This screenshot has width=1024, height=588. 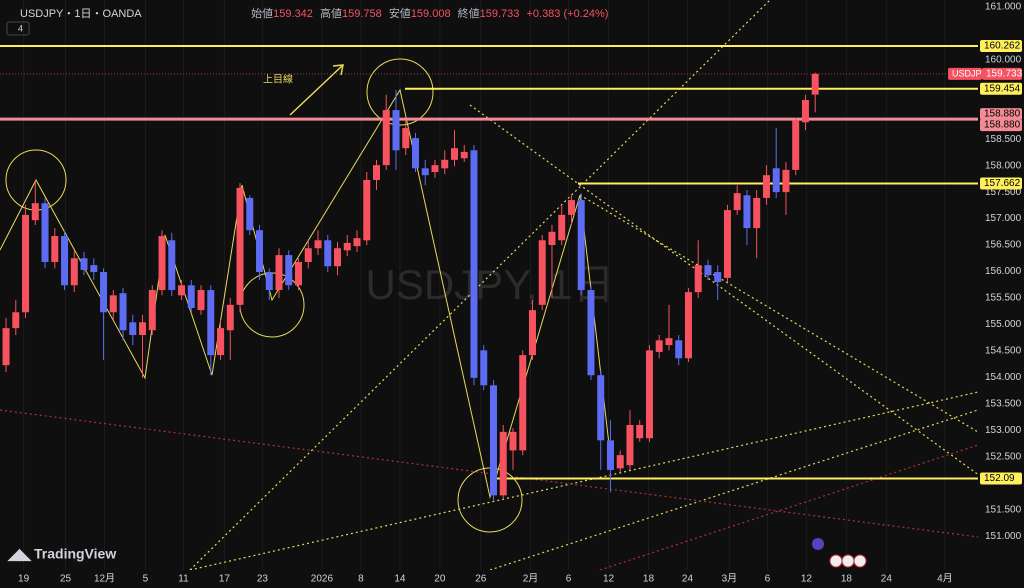 I want to click on last-price-label: 159.733, so click(x=1004, y=74).